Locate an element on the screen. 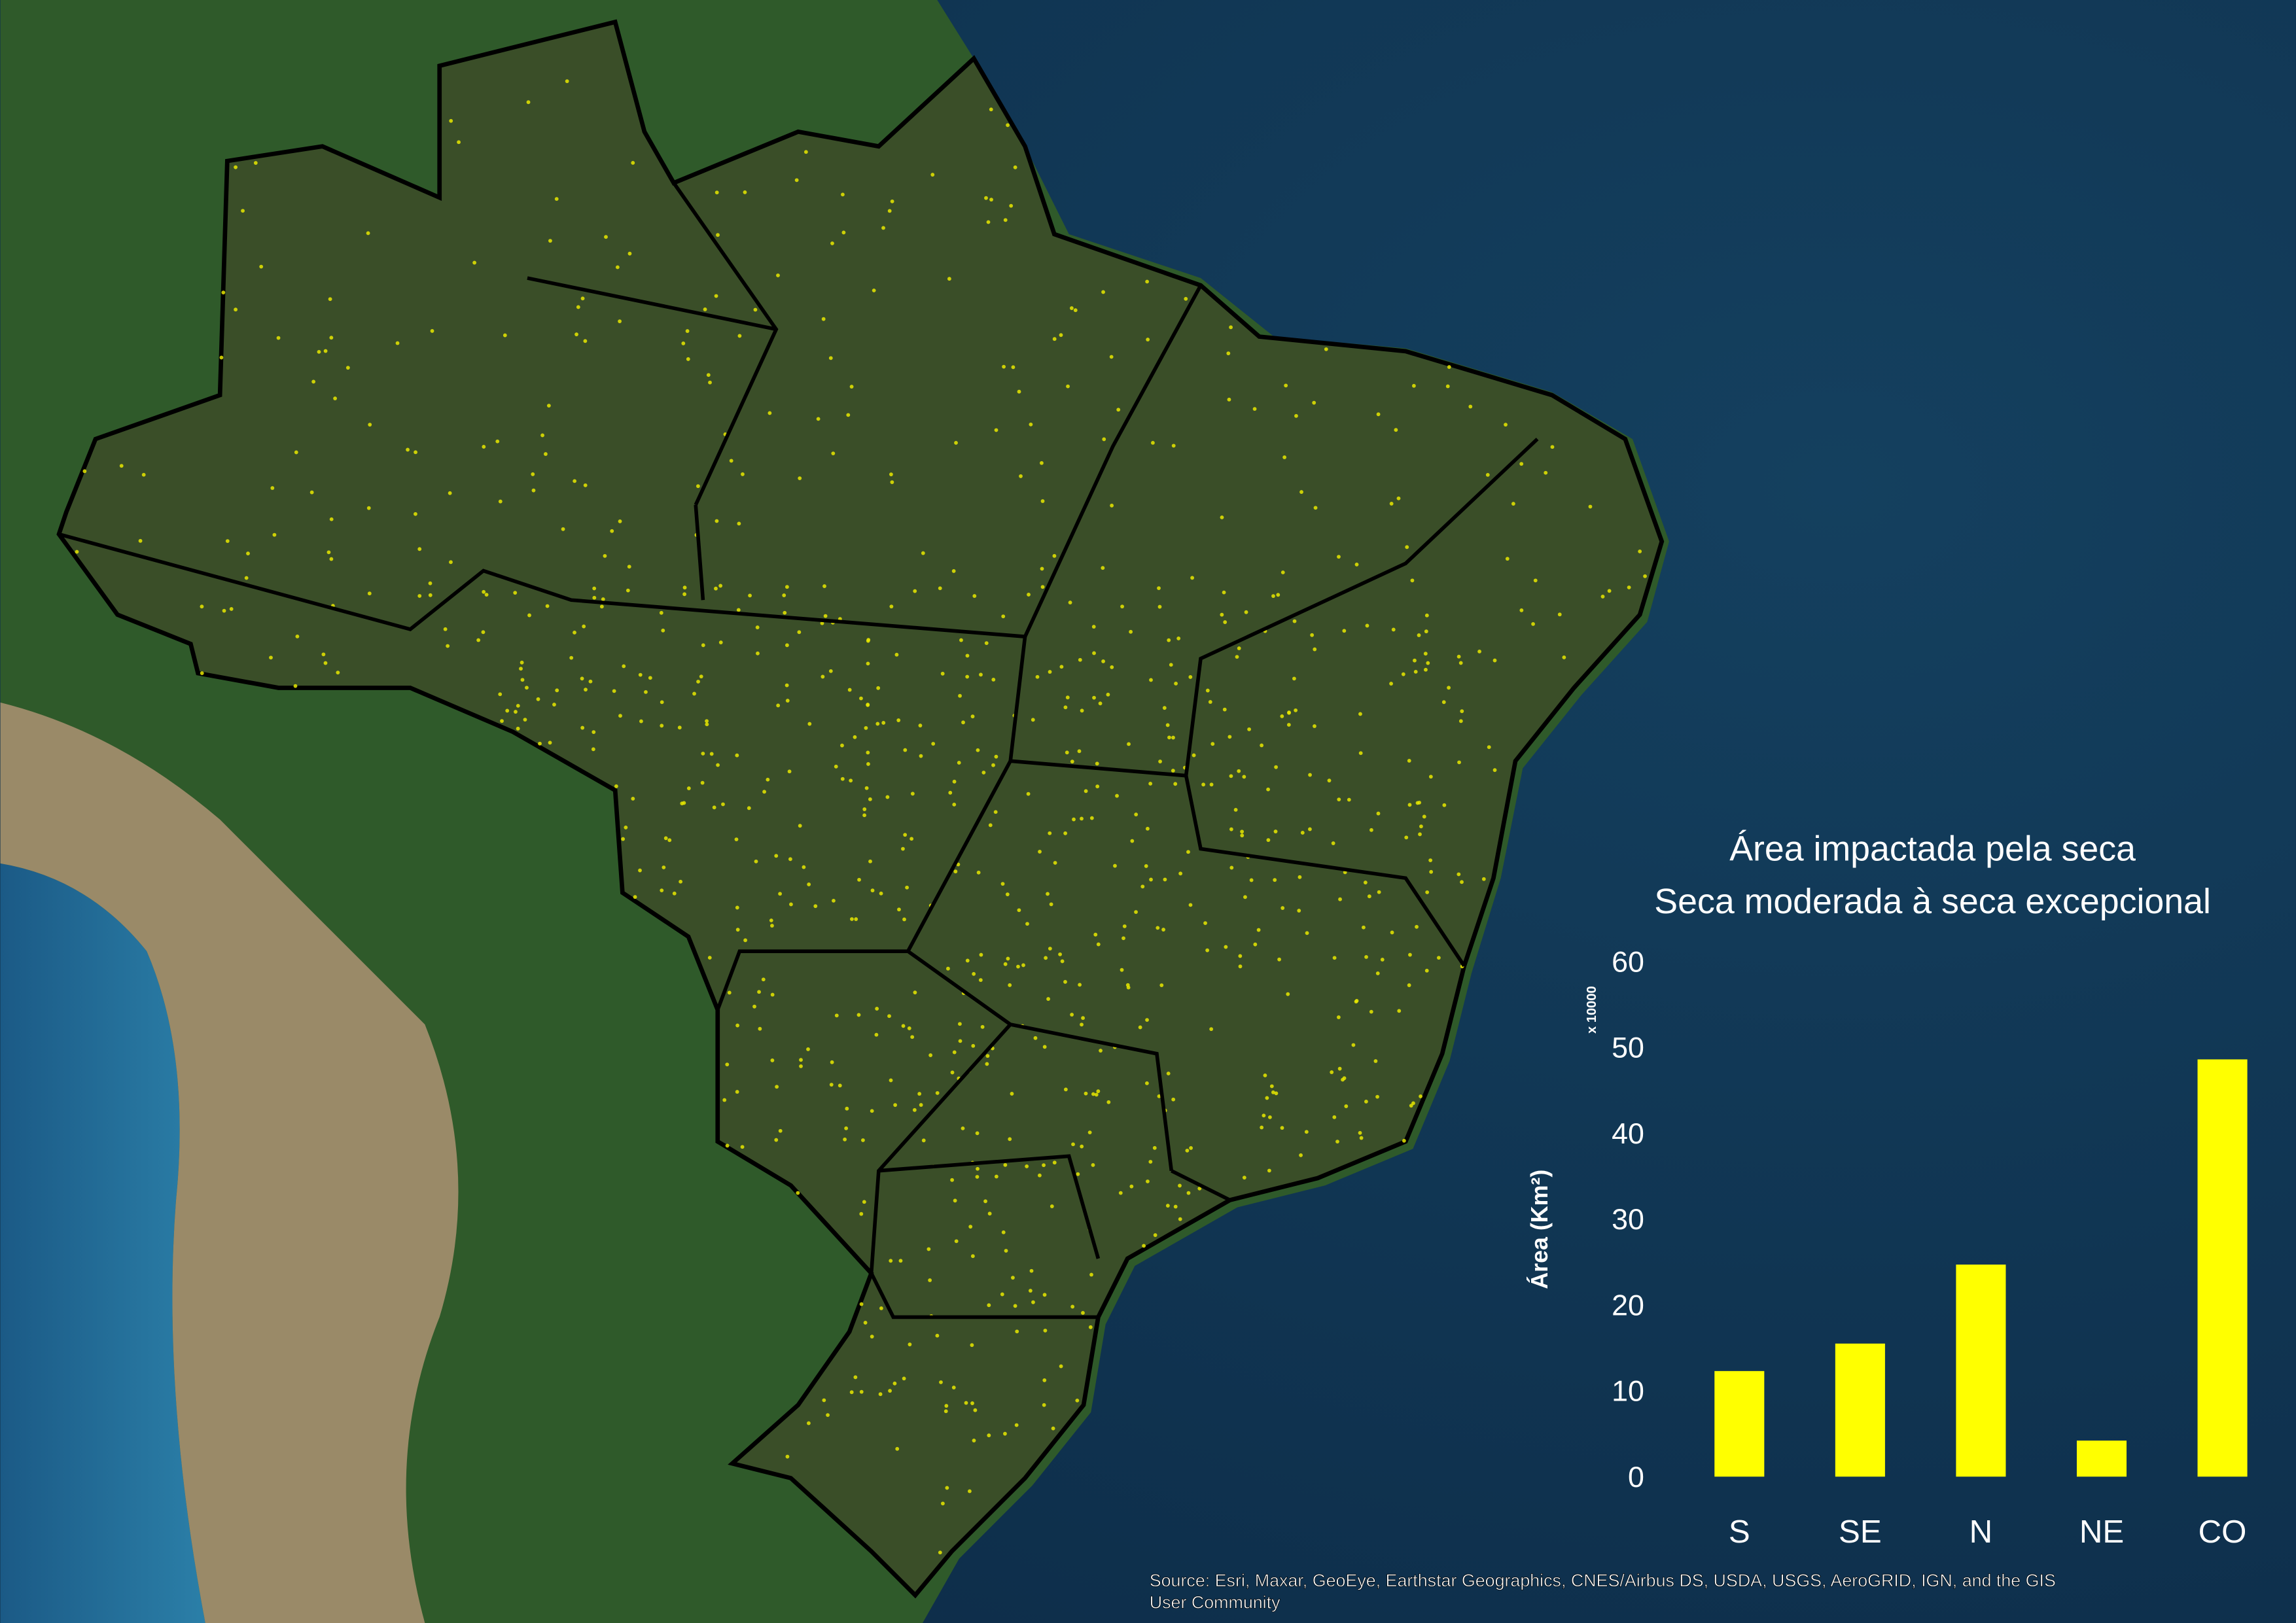 This screenshot has width=2296, height=1623. chart-title: Área impactada pela seca is located at coordinates (1933, 849).